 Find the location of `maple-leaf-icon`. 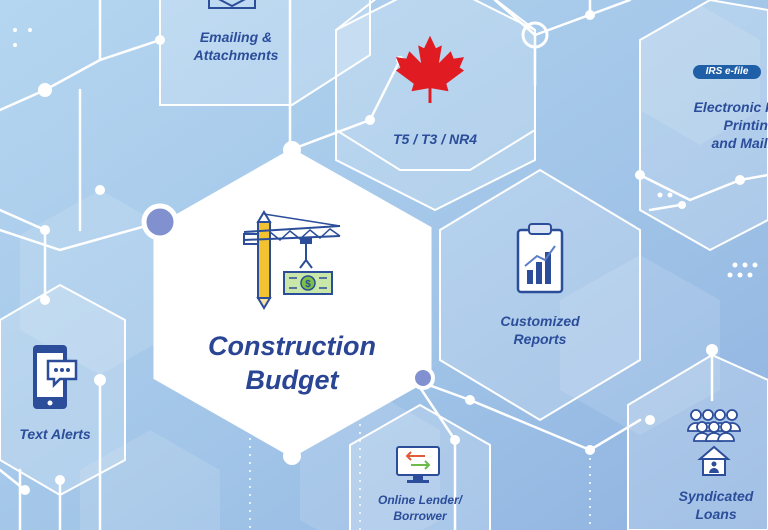

maple-leaf-icon is located at coordinates (430, 69).